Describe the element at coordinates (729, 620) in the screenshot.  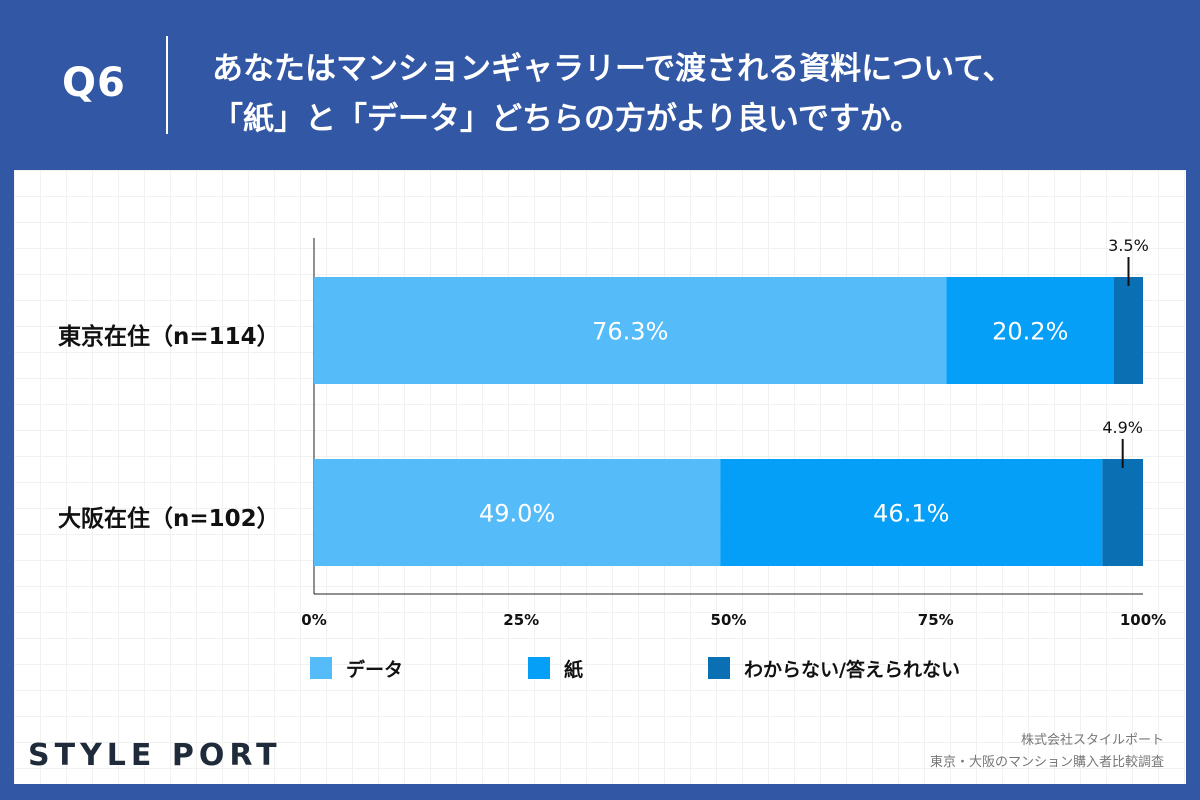
I see `x-tick-label: 50%` at that location.